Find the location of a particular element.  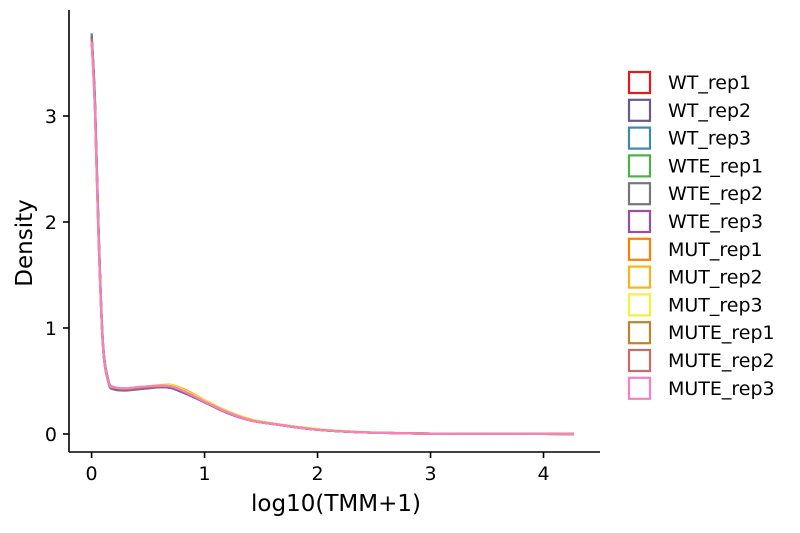

legend-item: MUT_rep3 is located at coordinates (695, 305).